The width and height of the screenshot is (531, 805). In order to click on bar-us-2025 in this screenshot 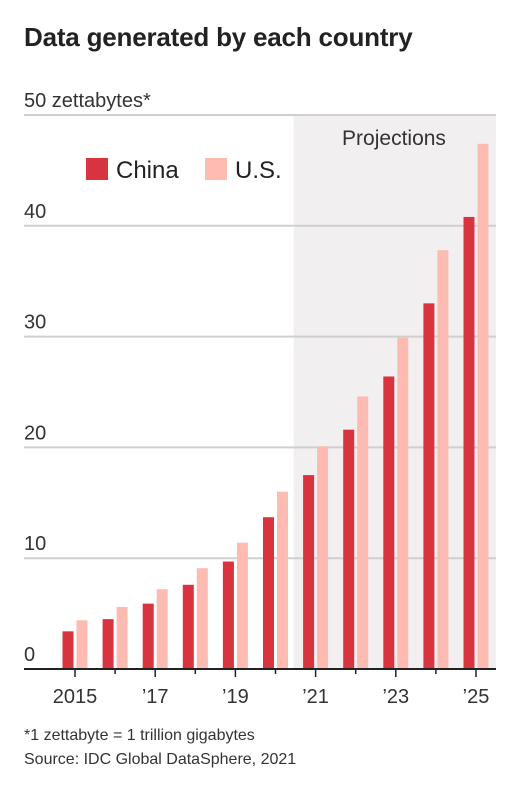, I will do `click(483, 406)`.